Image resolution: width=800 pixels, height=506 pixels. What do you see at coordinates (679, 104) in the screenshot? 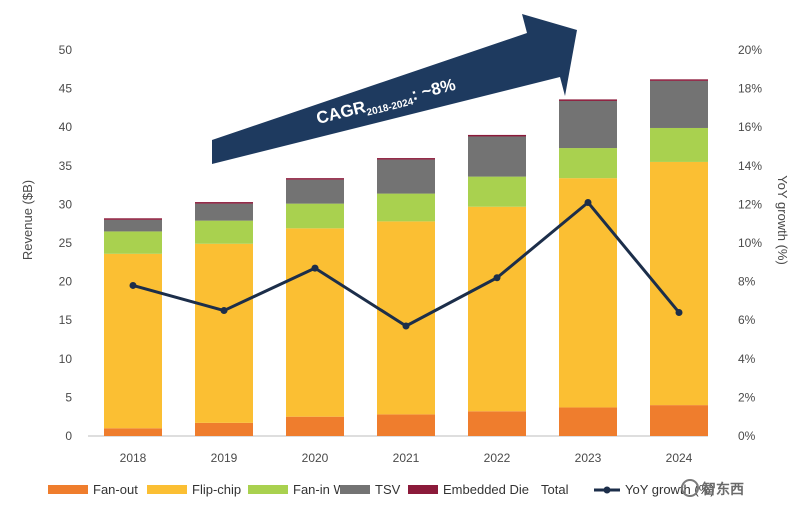
I see `bar-segment-tsv-2024` at bounding box center [679, 104].